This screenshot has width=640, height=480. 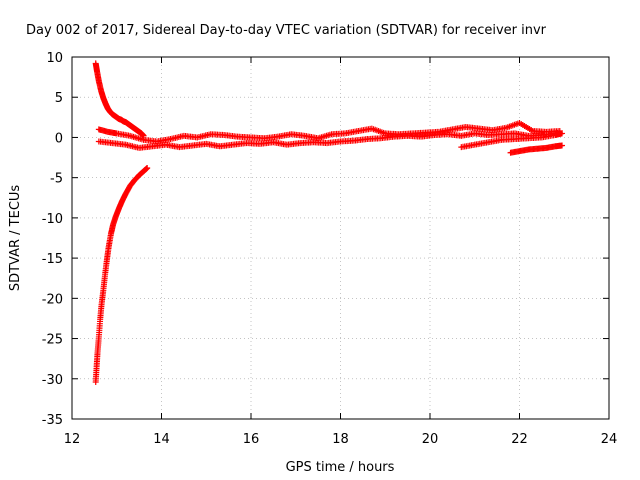 What do you see at coordinates (59, 98) in the screenshot?
I see `y-tick-label: 5` at bounding box center [59, 98].